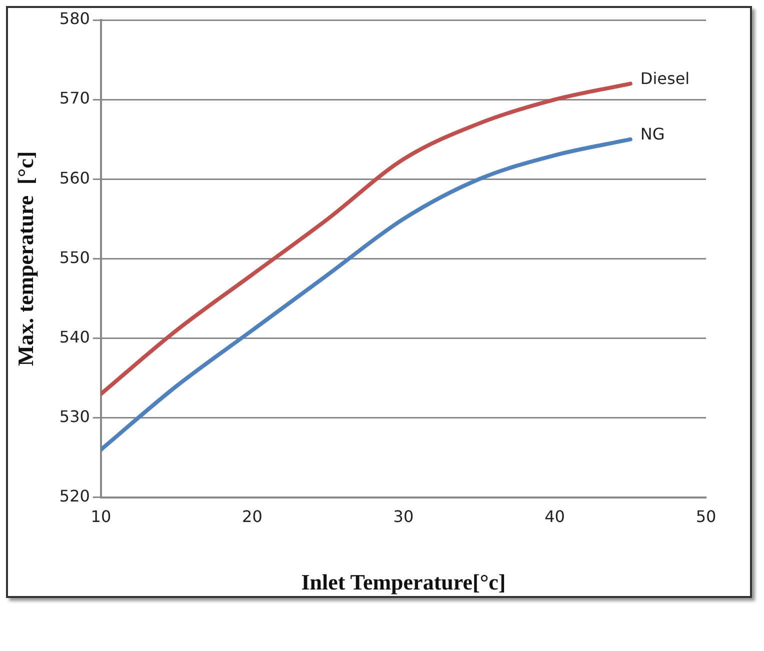 This screenshot has height=651, width=764. Describe the element at coordinates (74, 18) in the screenshot. I see `y-tick-label: 580` at that location.